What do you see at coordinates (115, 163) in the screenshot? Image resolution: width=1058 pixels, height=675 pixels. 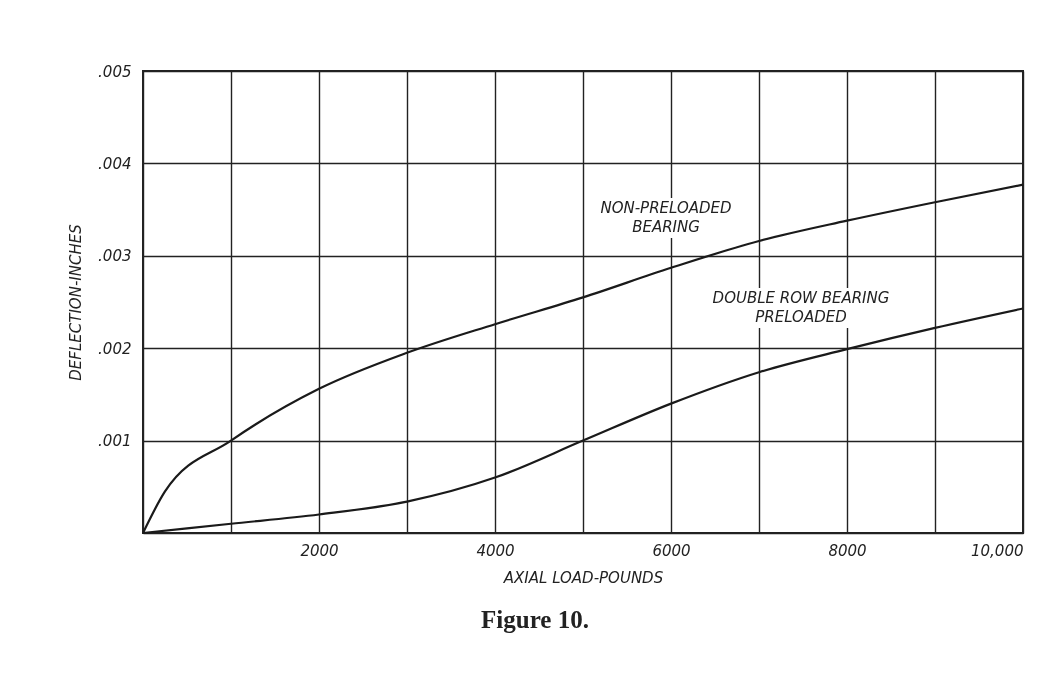 I see `y-tick-label: .004` at bounding box center [115, 163].